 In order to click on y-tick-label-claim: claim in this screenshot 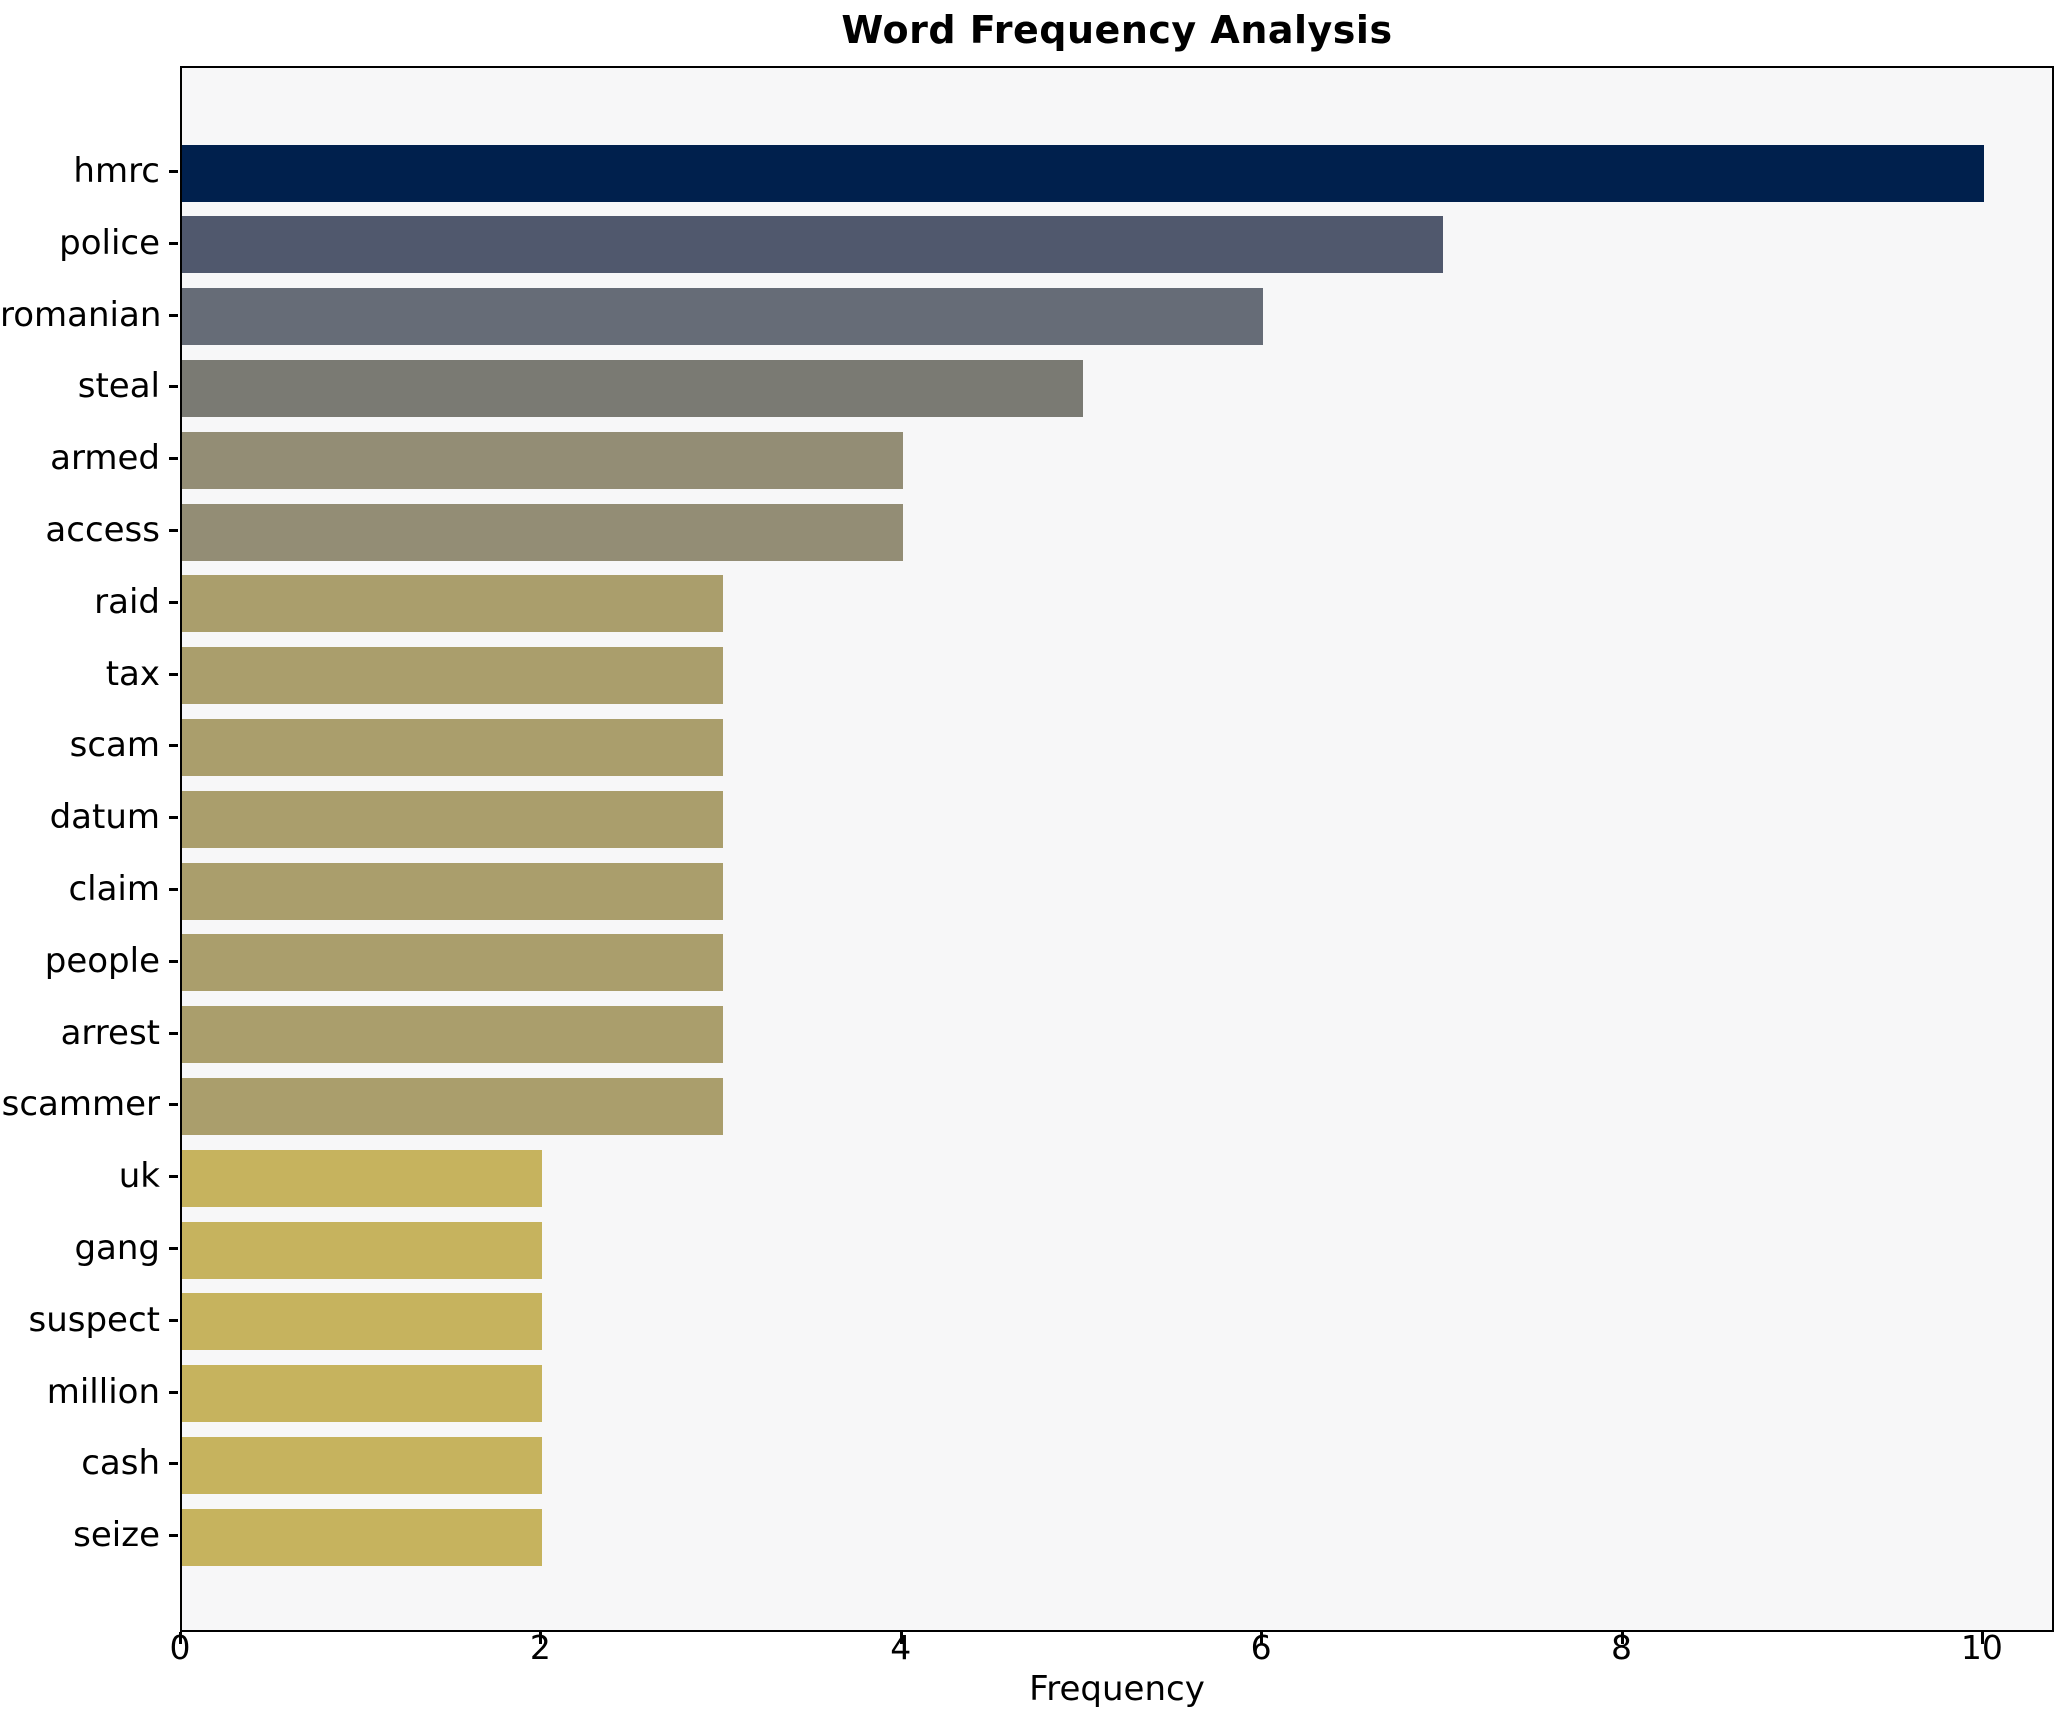, I will do `click(114, 889)`.